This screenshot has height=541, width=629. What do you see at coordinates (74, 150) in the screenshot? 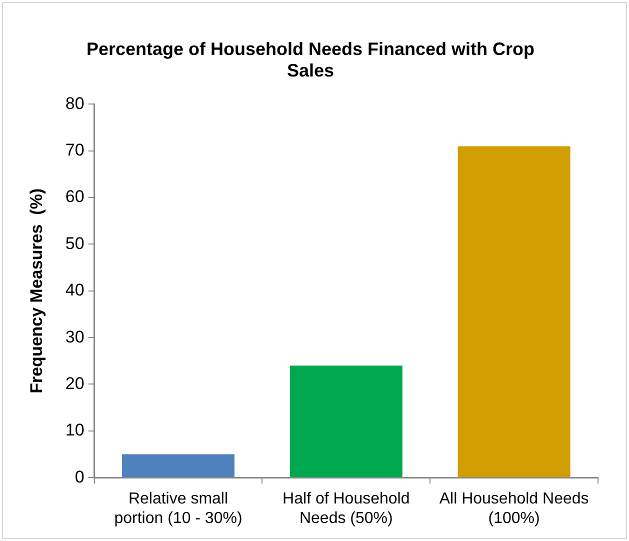
I see `y-tick-label: 70` at bounding box center [74, 150].